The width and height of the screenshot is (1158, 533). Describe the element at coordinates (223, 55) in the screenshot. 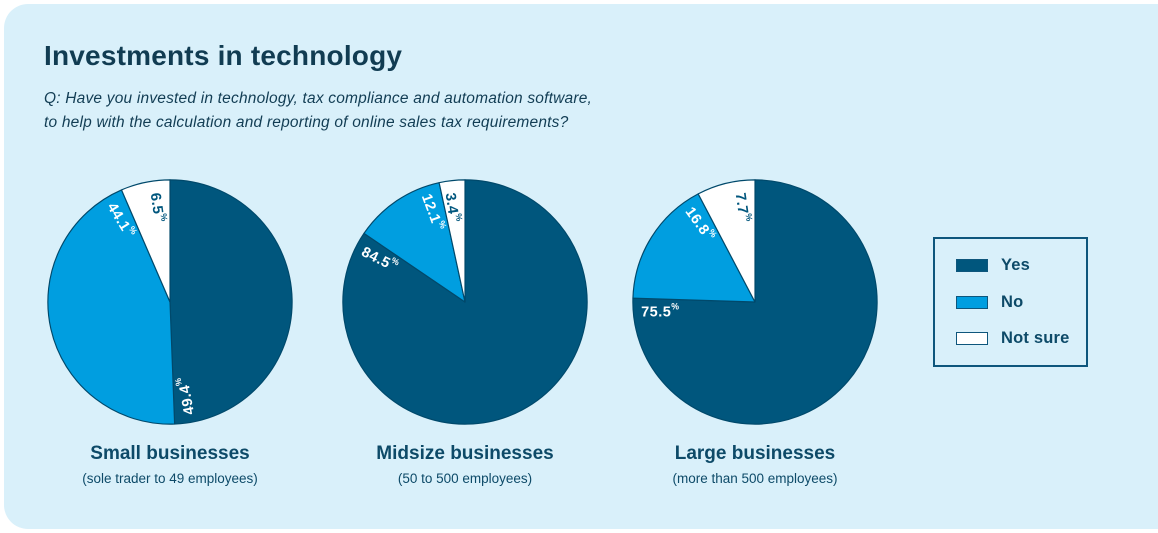

I see `page-title: Investments in technology` at that location.